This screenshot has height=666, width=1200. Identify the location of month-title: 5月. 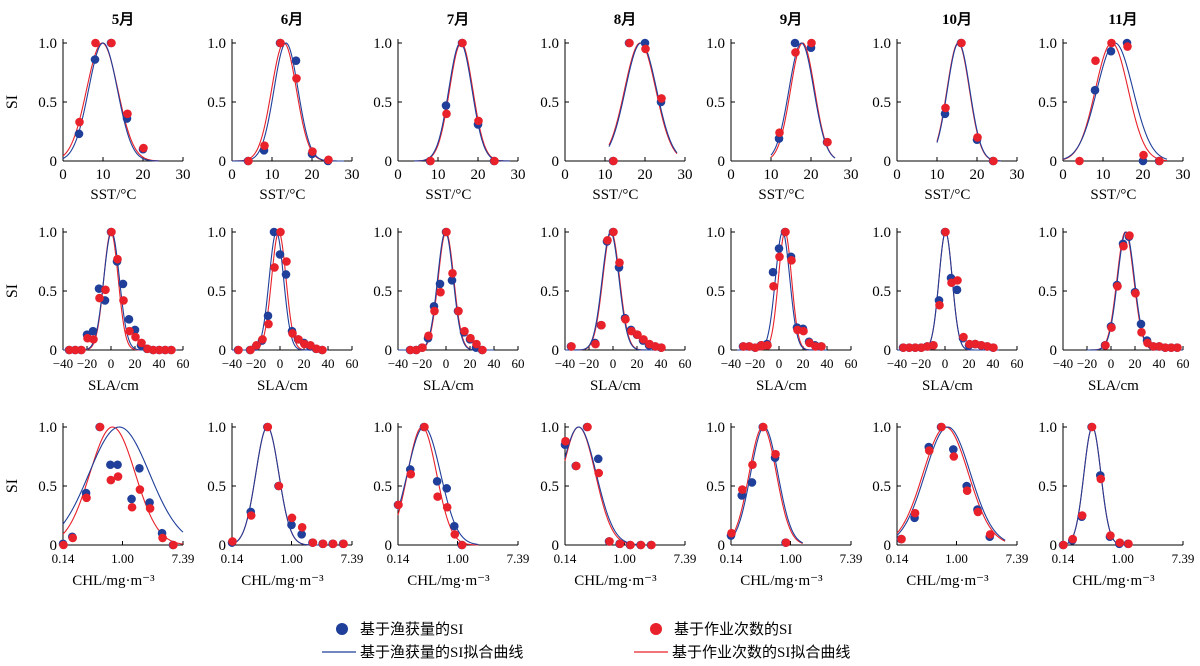
(123, 19).